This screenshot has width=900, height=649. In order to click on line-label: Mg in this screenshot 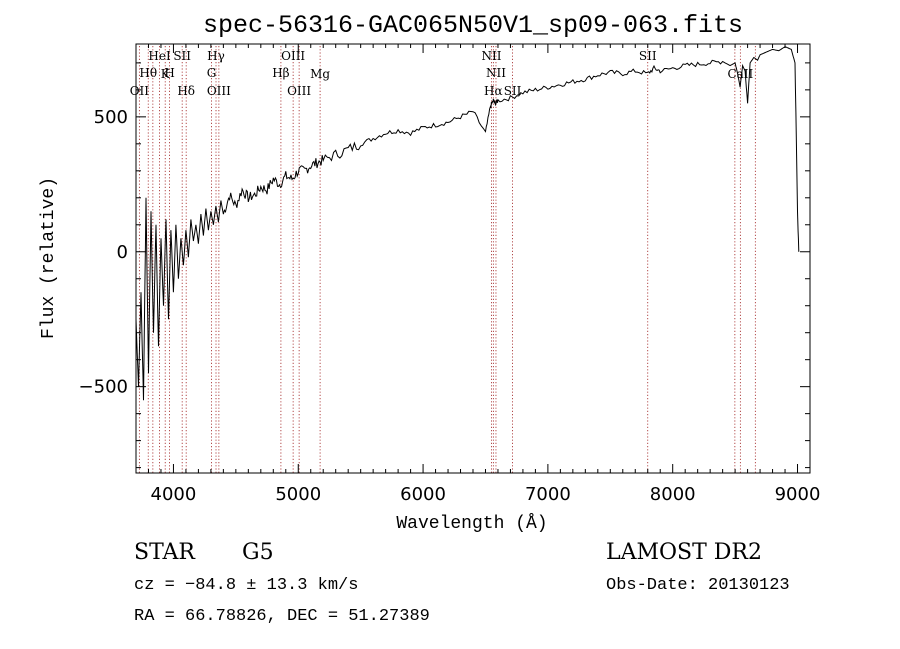, I will do `click(320, 74)`.